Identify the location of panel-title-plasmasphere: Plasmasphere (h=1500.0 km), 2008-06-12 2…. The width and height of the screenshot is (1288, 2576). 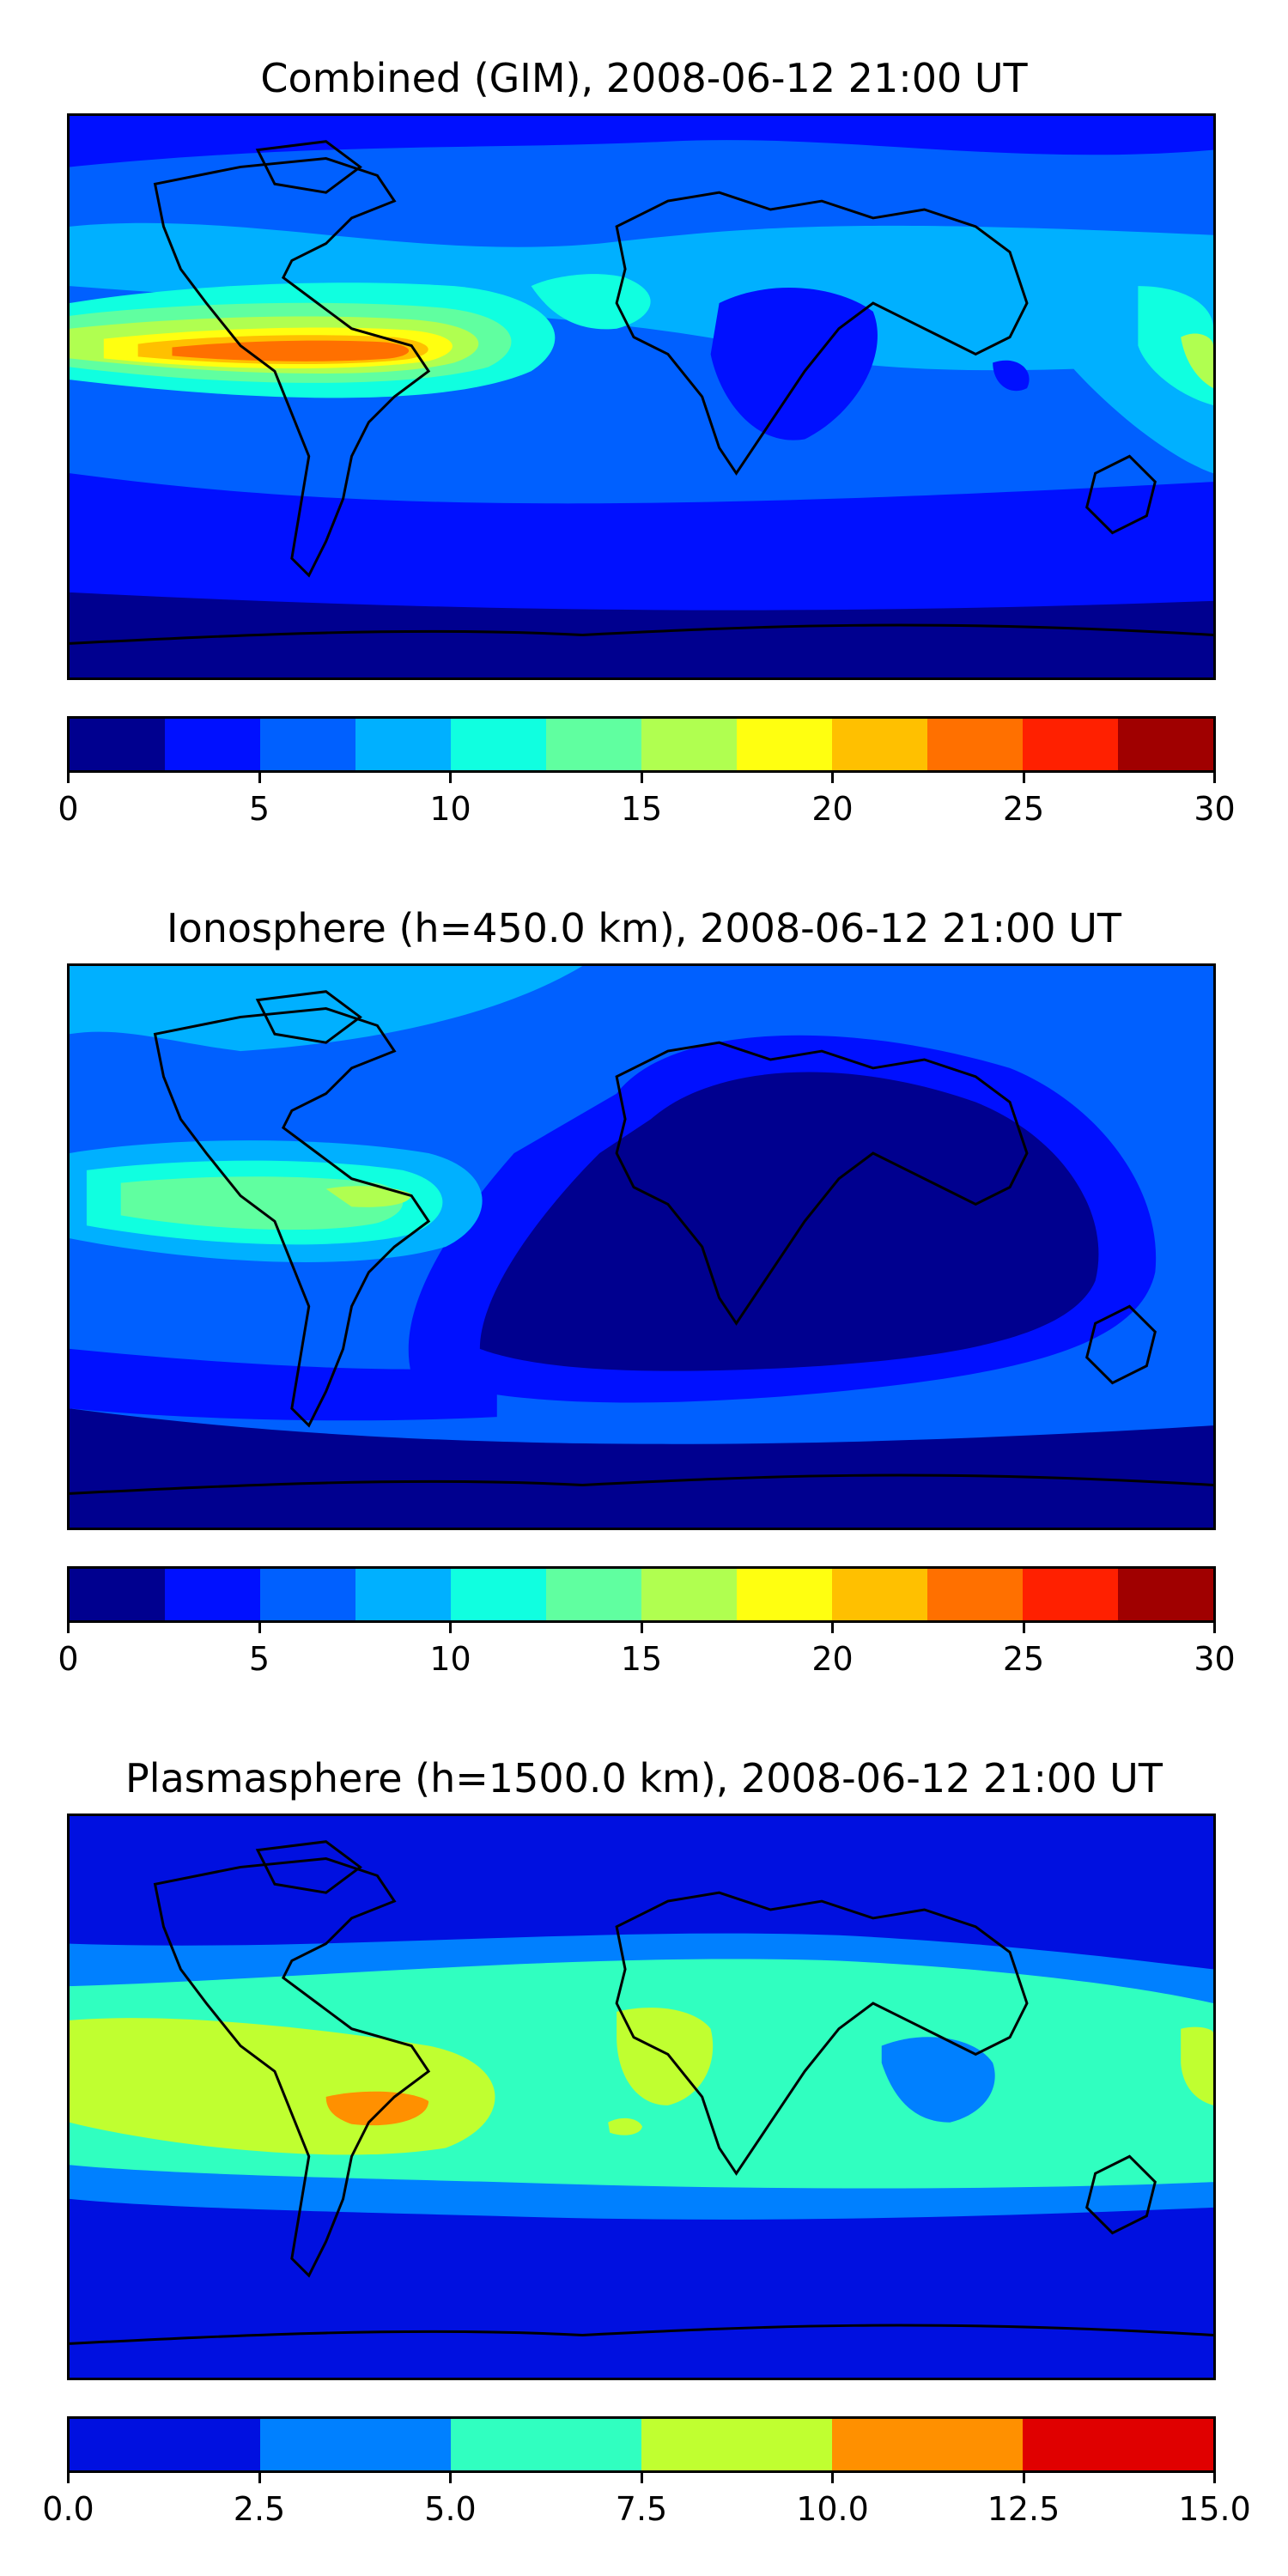
(644, 1778).